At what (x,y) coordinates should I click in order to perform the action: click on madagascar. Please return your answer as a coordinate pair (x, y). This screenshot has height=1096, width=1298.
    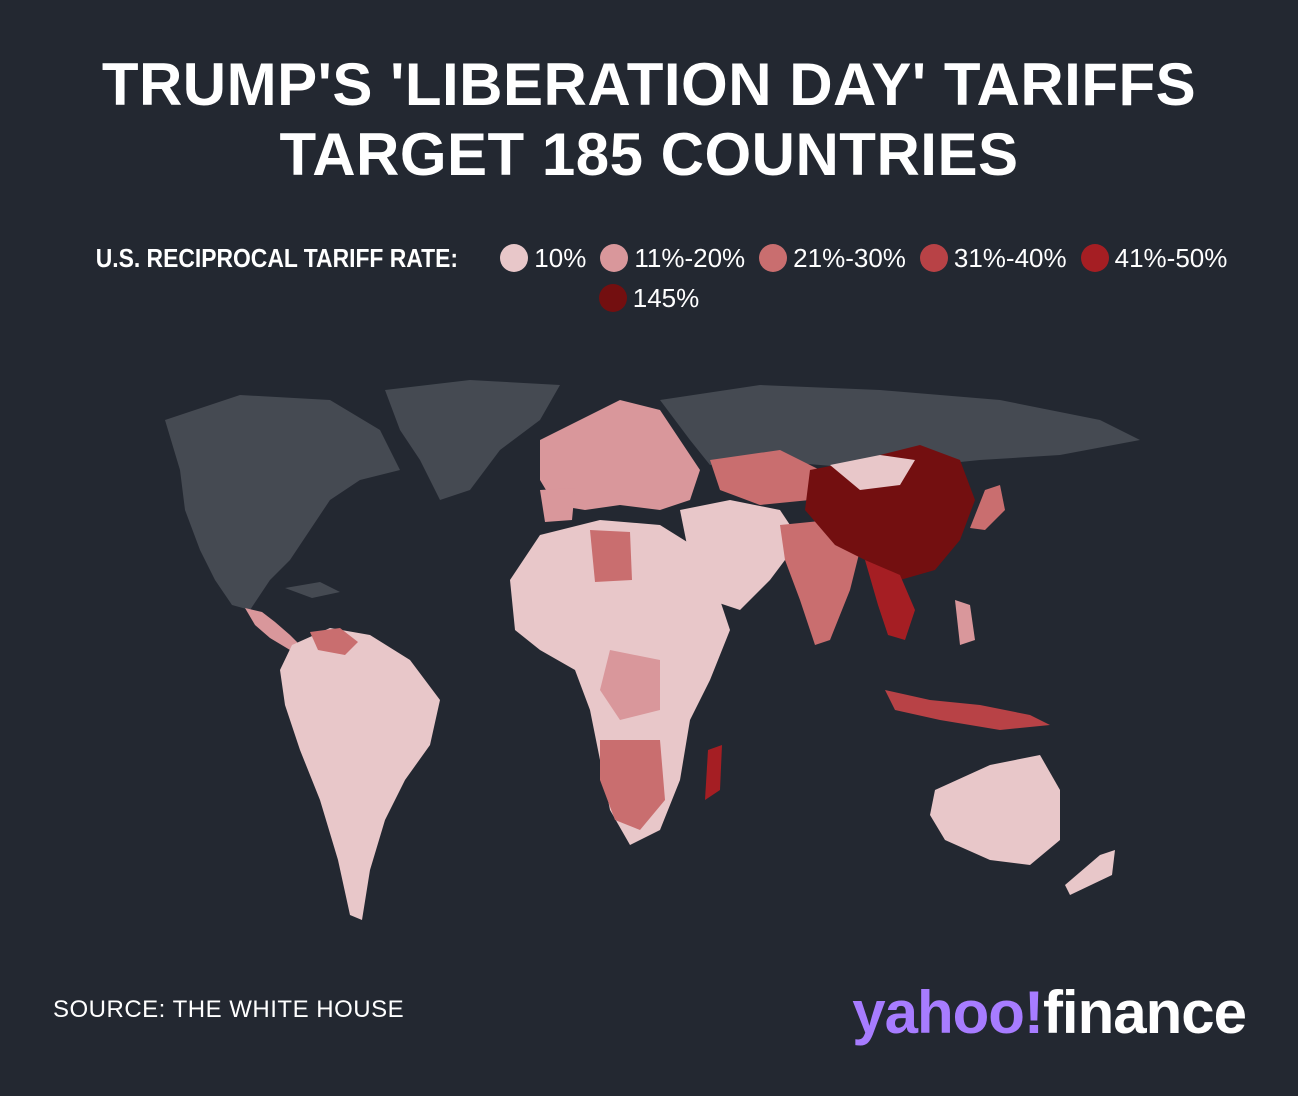
    Looking at the image, I should click on (713, 772).